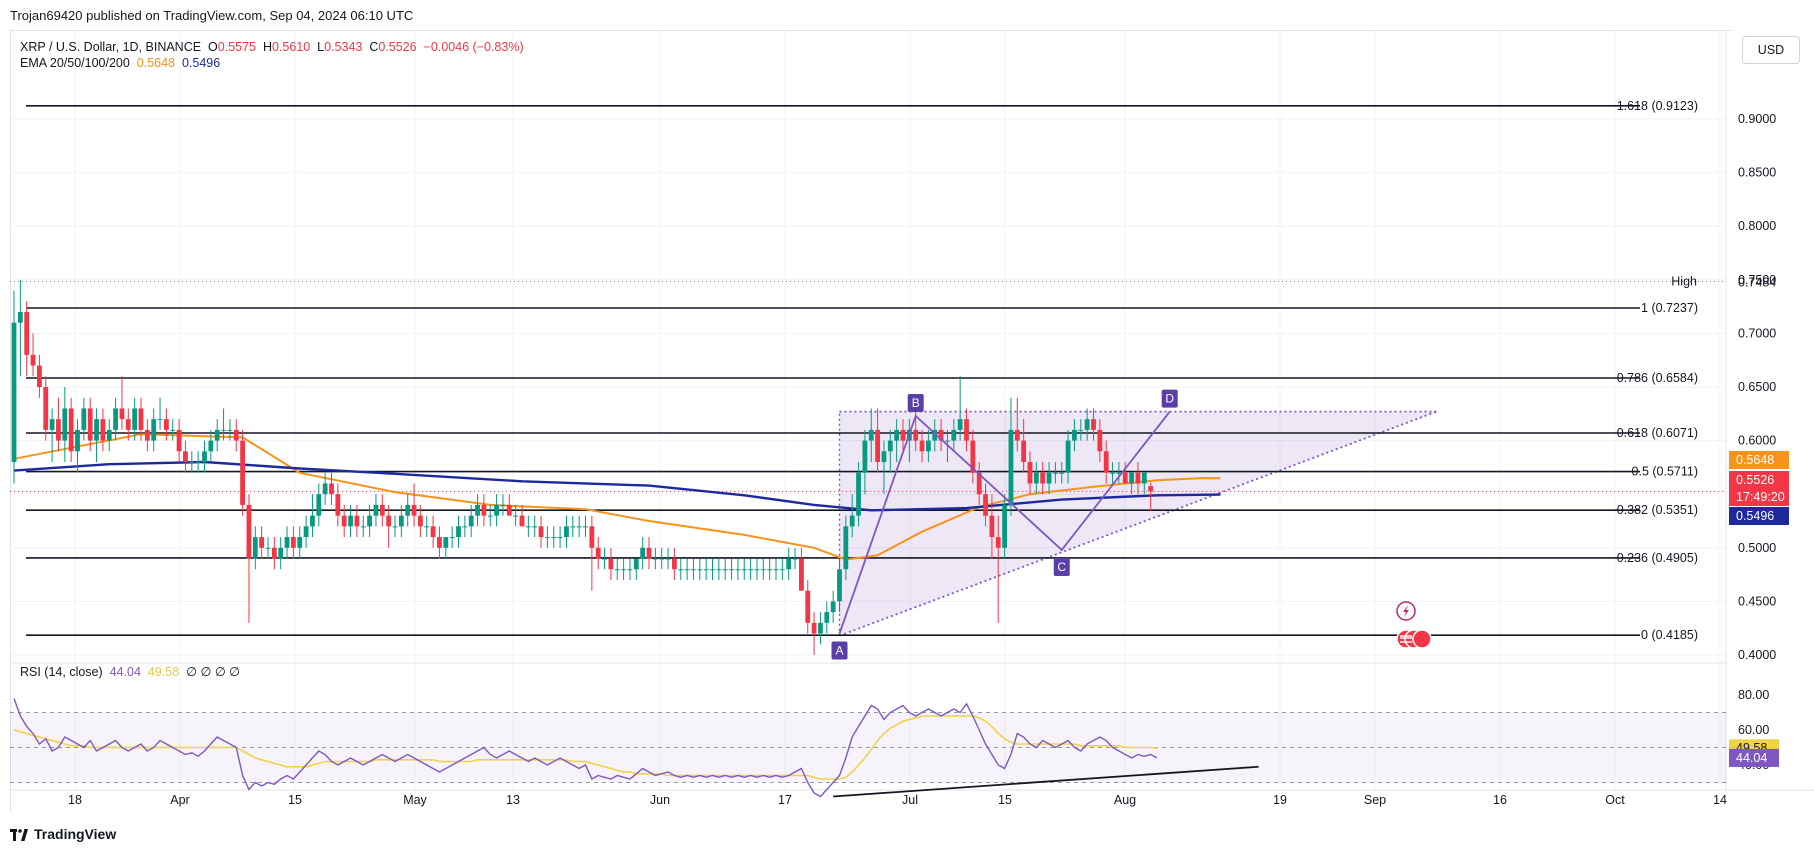 This screenshot has width=1814, height=855. Describe the element at coordinates (179, 800) in the screenshot. I see `time-tick-label: Apr` at that location.